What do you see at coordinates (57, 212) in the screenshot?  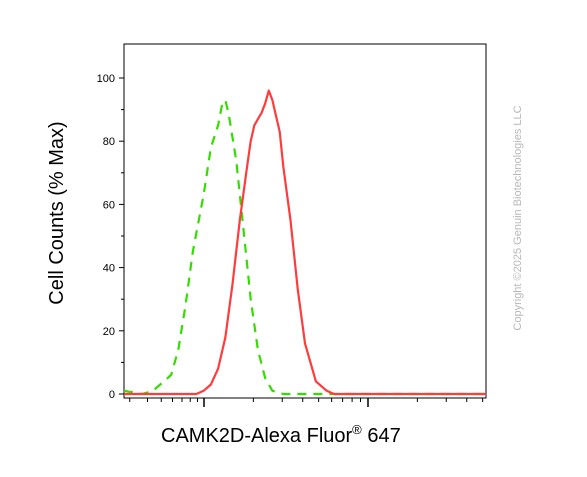 I see `y-axis-title: Cell Counts (% Max)` at bounding box center [57, 212].